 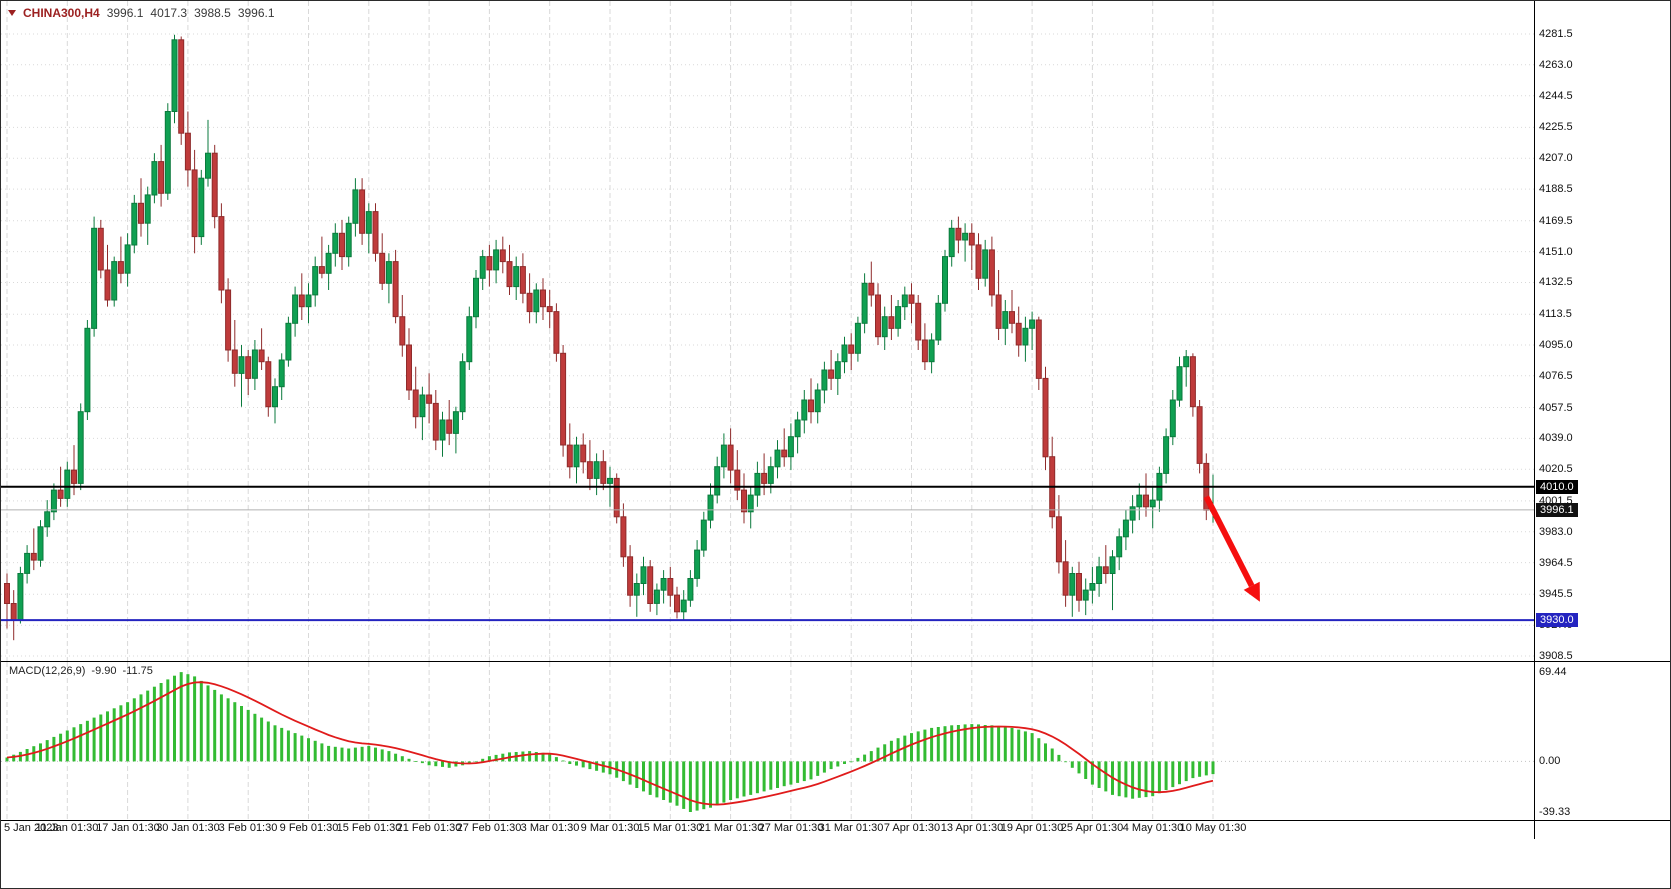 I want to click on price-axis-label: 4076.5, so click(x=1556, y=376).